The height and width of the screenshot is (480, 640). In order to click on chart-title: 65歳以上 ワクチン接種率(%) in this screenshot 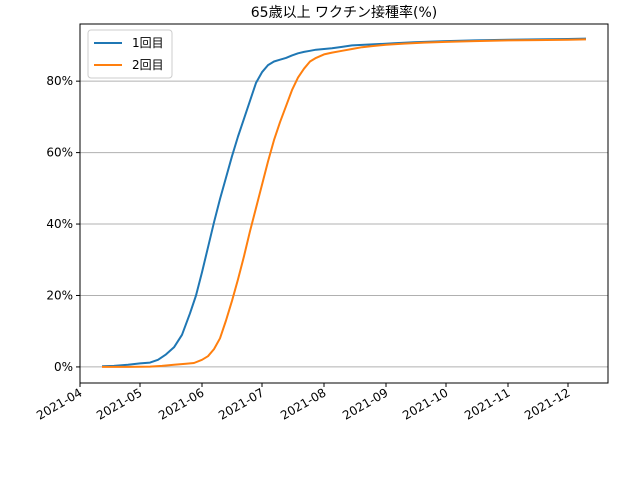, I will do `click(344, 12)`.